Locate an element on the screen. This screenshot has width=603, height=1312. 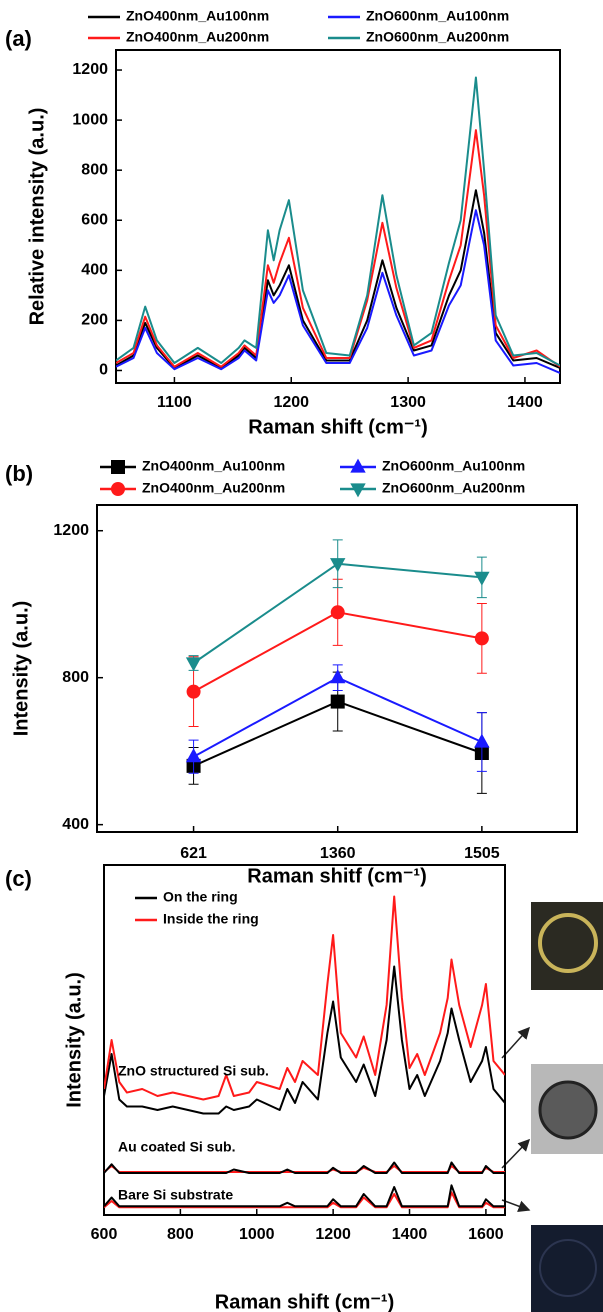
x-tick-label: 1100 is located at coordinates (174, 402).